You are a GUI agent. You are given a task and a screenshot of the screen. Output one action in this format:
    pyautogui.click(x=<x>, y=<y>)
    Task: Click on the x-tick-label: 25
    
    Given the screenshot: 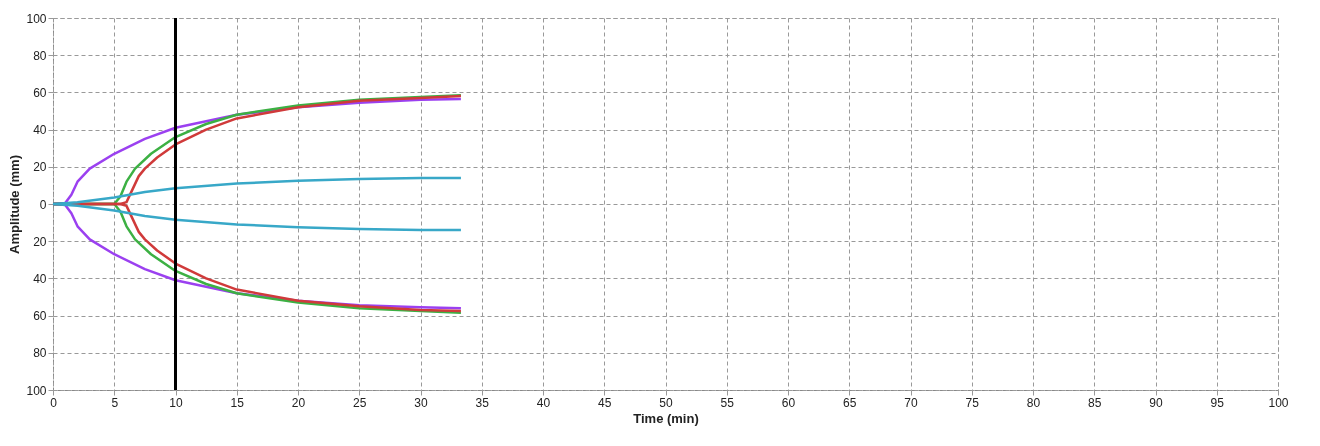 What is the action you would take?
    pyautogui.click(x=360, y=402)
    